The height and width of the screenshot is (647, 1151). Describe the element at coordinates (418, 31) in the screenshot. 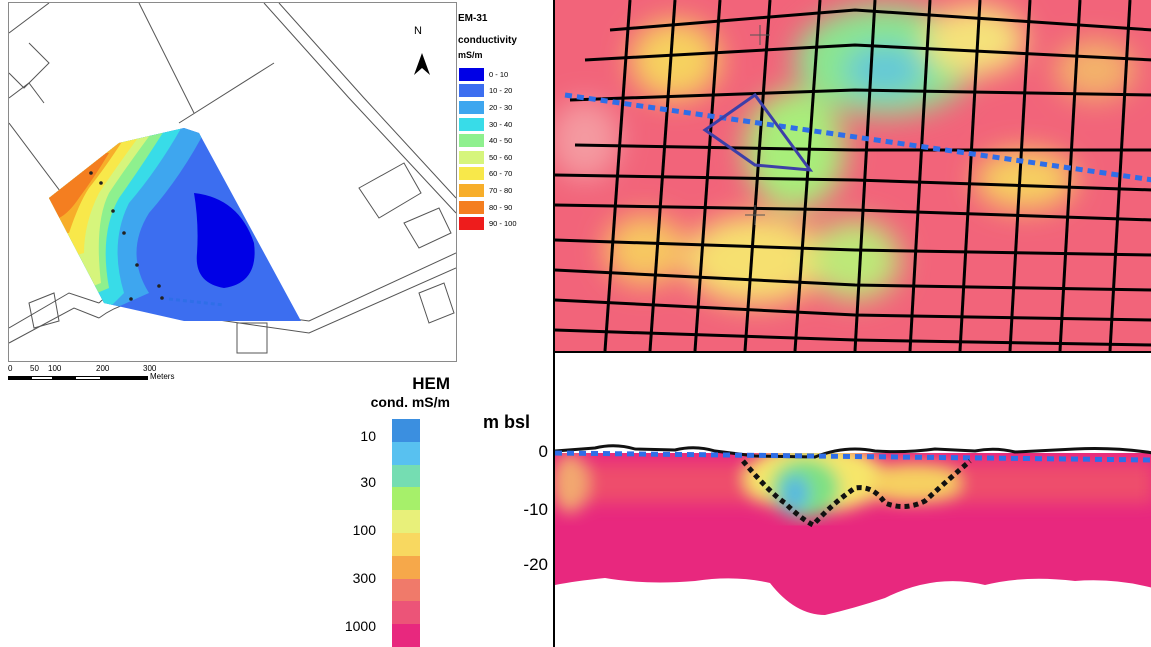

I see `north-label: N` at that location.